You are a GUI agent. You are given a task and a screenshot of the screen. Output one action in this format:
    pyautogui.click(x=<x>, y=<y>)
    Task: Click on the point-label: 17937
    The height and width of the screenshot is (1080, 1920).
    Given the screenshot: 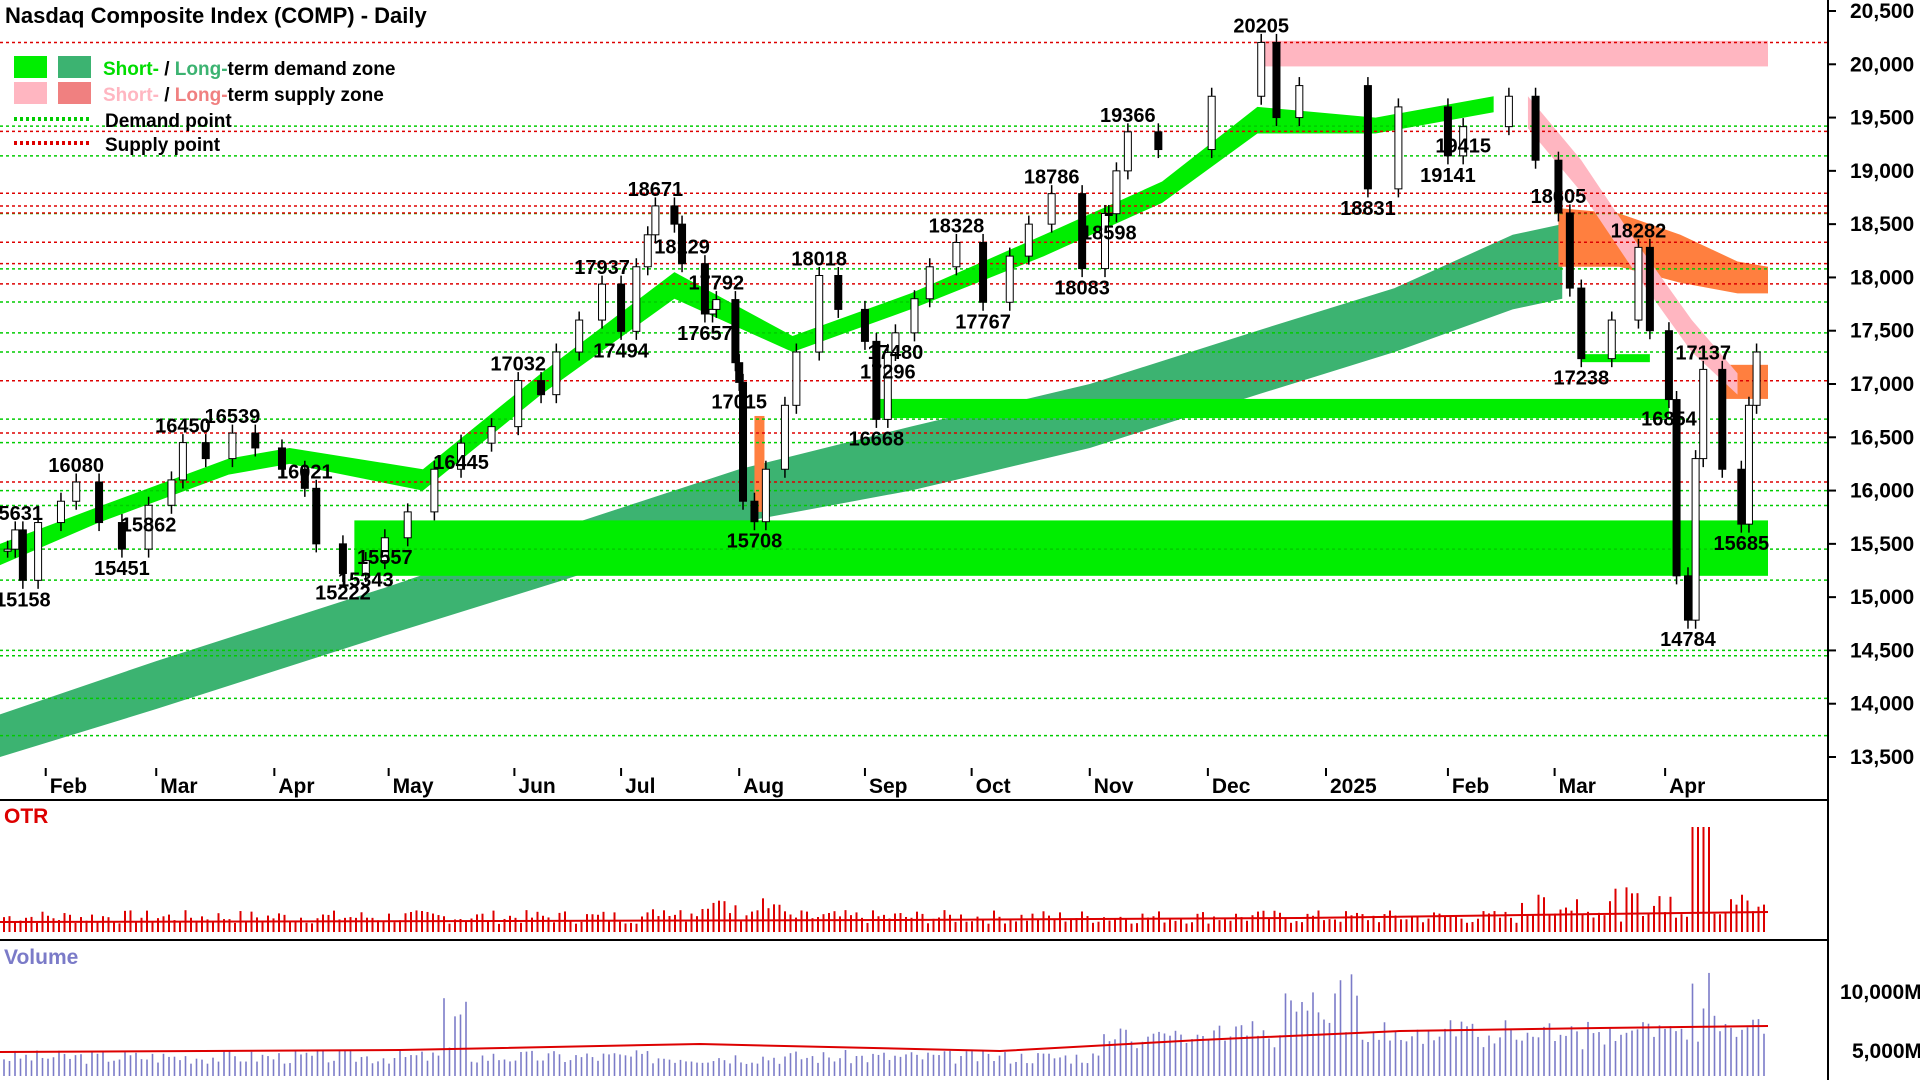 What is the action you would take?
    pyautogui.click(x=602, y=268)
    